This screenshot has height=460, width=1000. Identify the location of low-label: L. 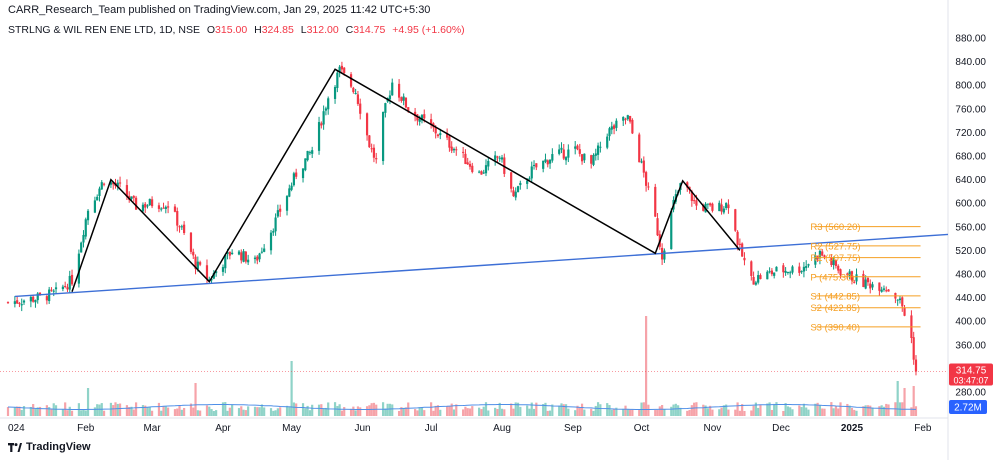
(303, 30).